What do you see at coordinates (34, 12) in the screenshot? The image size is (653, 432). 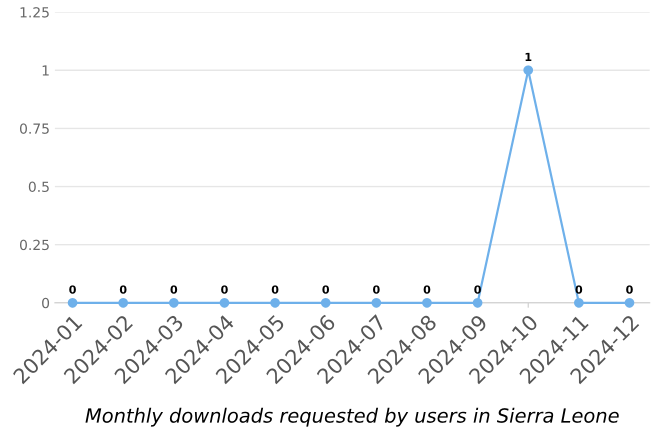 I see `y-tick-label: 1.25` at bounding box center [34, 12].